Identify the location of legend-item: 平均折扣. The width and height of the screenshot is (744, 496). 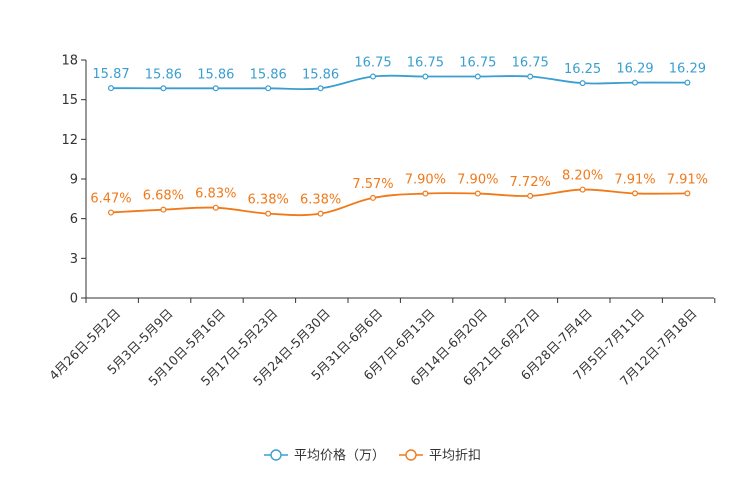
(440, 456).